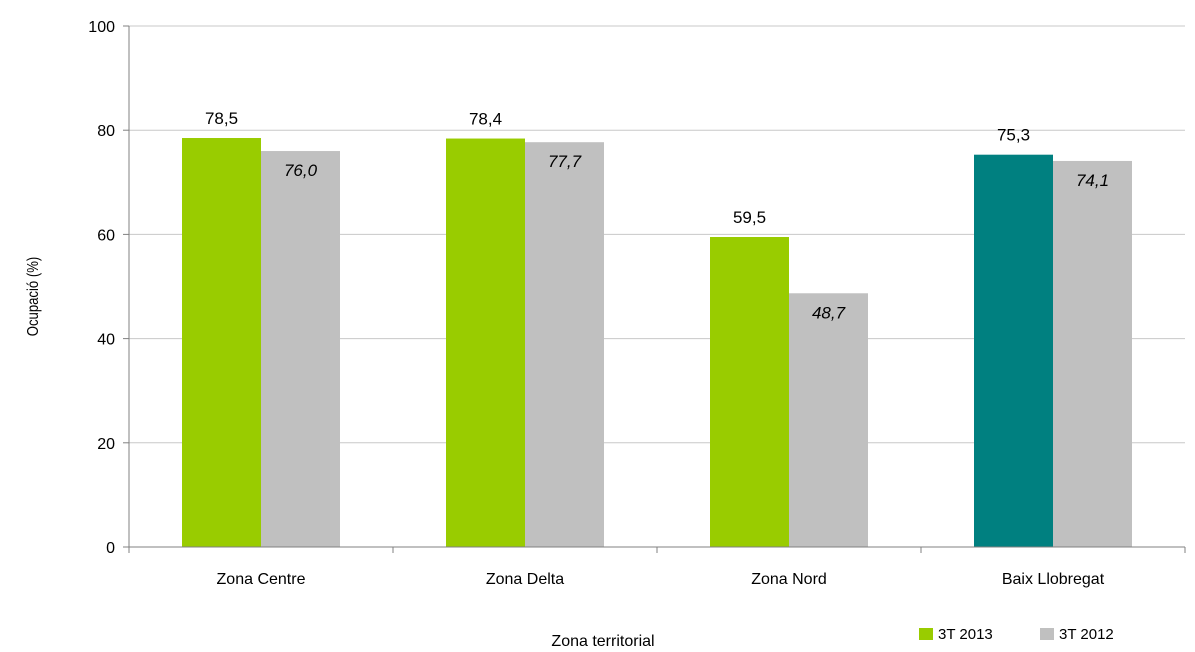  What do you see at coordinates (33, 296) in the screenshot?
I see `y-axis-title: Ocupació (%)` at bounding box center [33, 296].